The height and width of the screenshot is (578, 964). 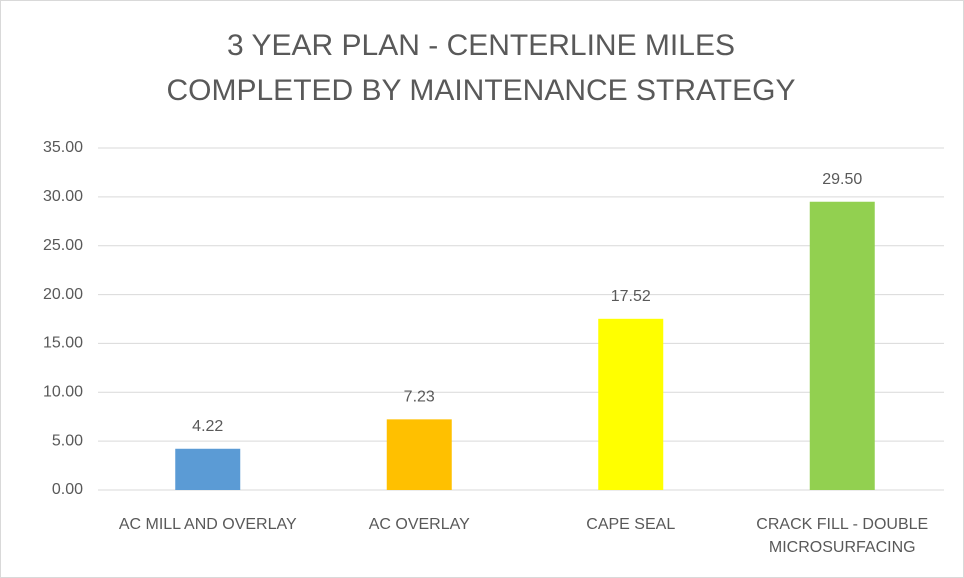 I want to click on x-tick-label: CAPE SEAL, so click(x=631, y=524).